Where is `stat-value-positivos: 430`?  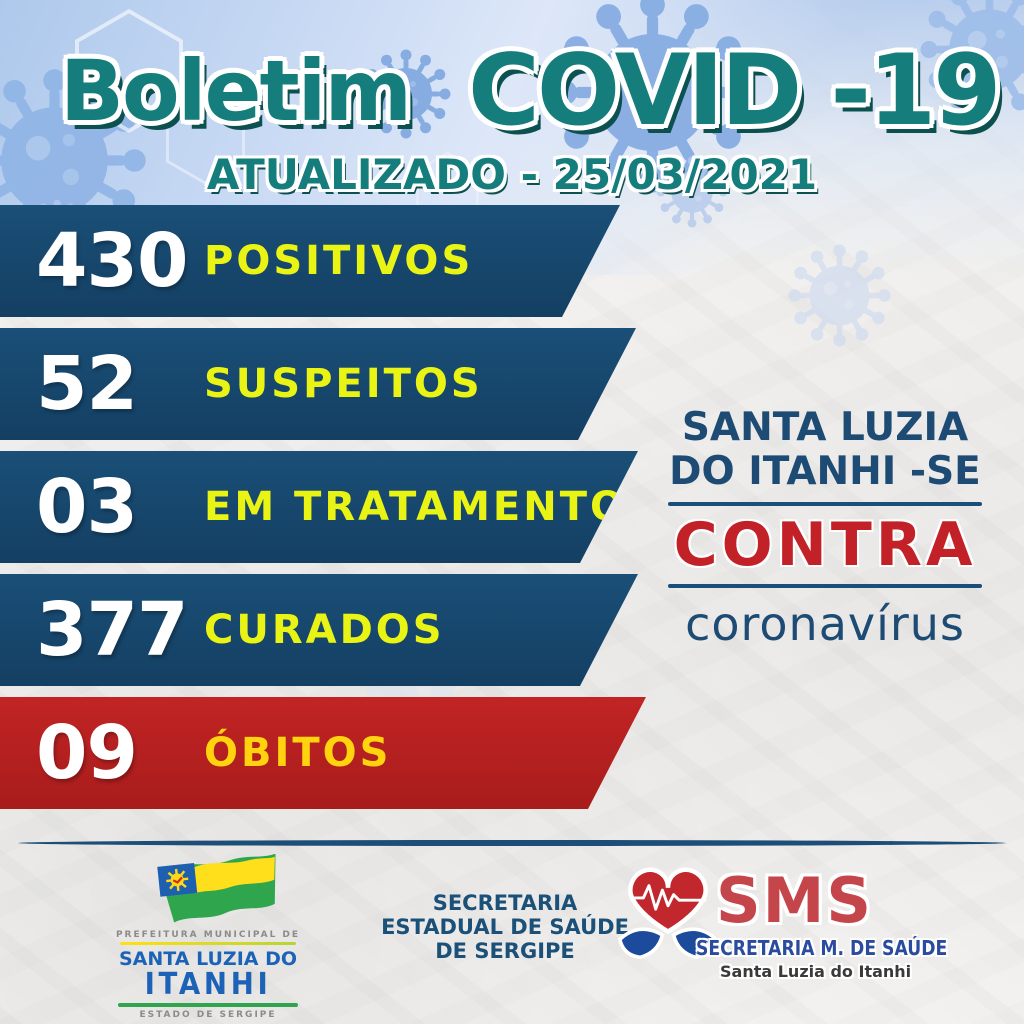
stat-value-positivos: 430 is located at coordinates (112, 261).